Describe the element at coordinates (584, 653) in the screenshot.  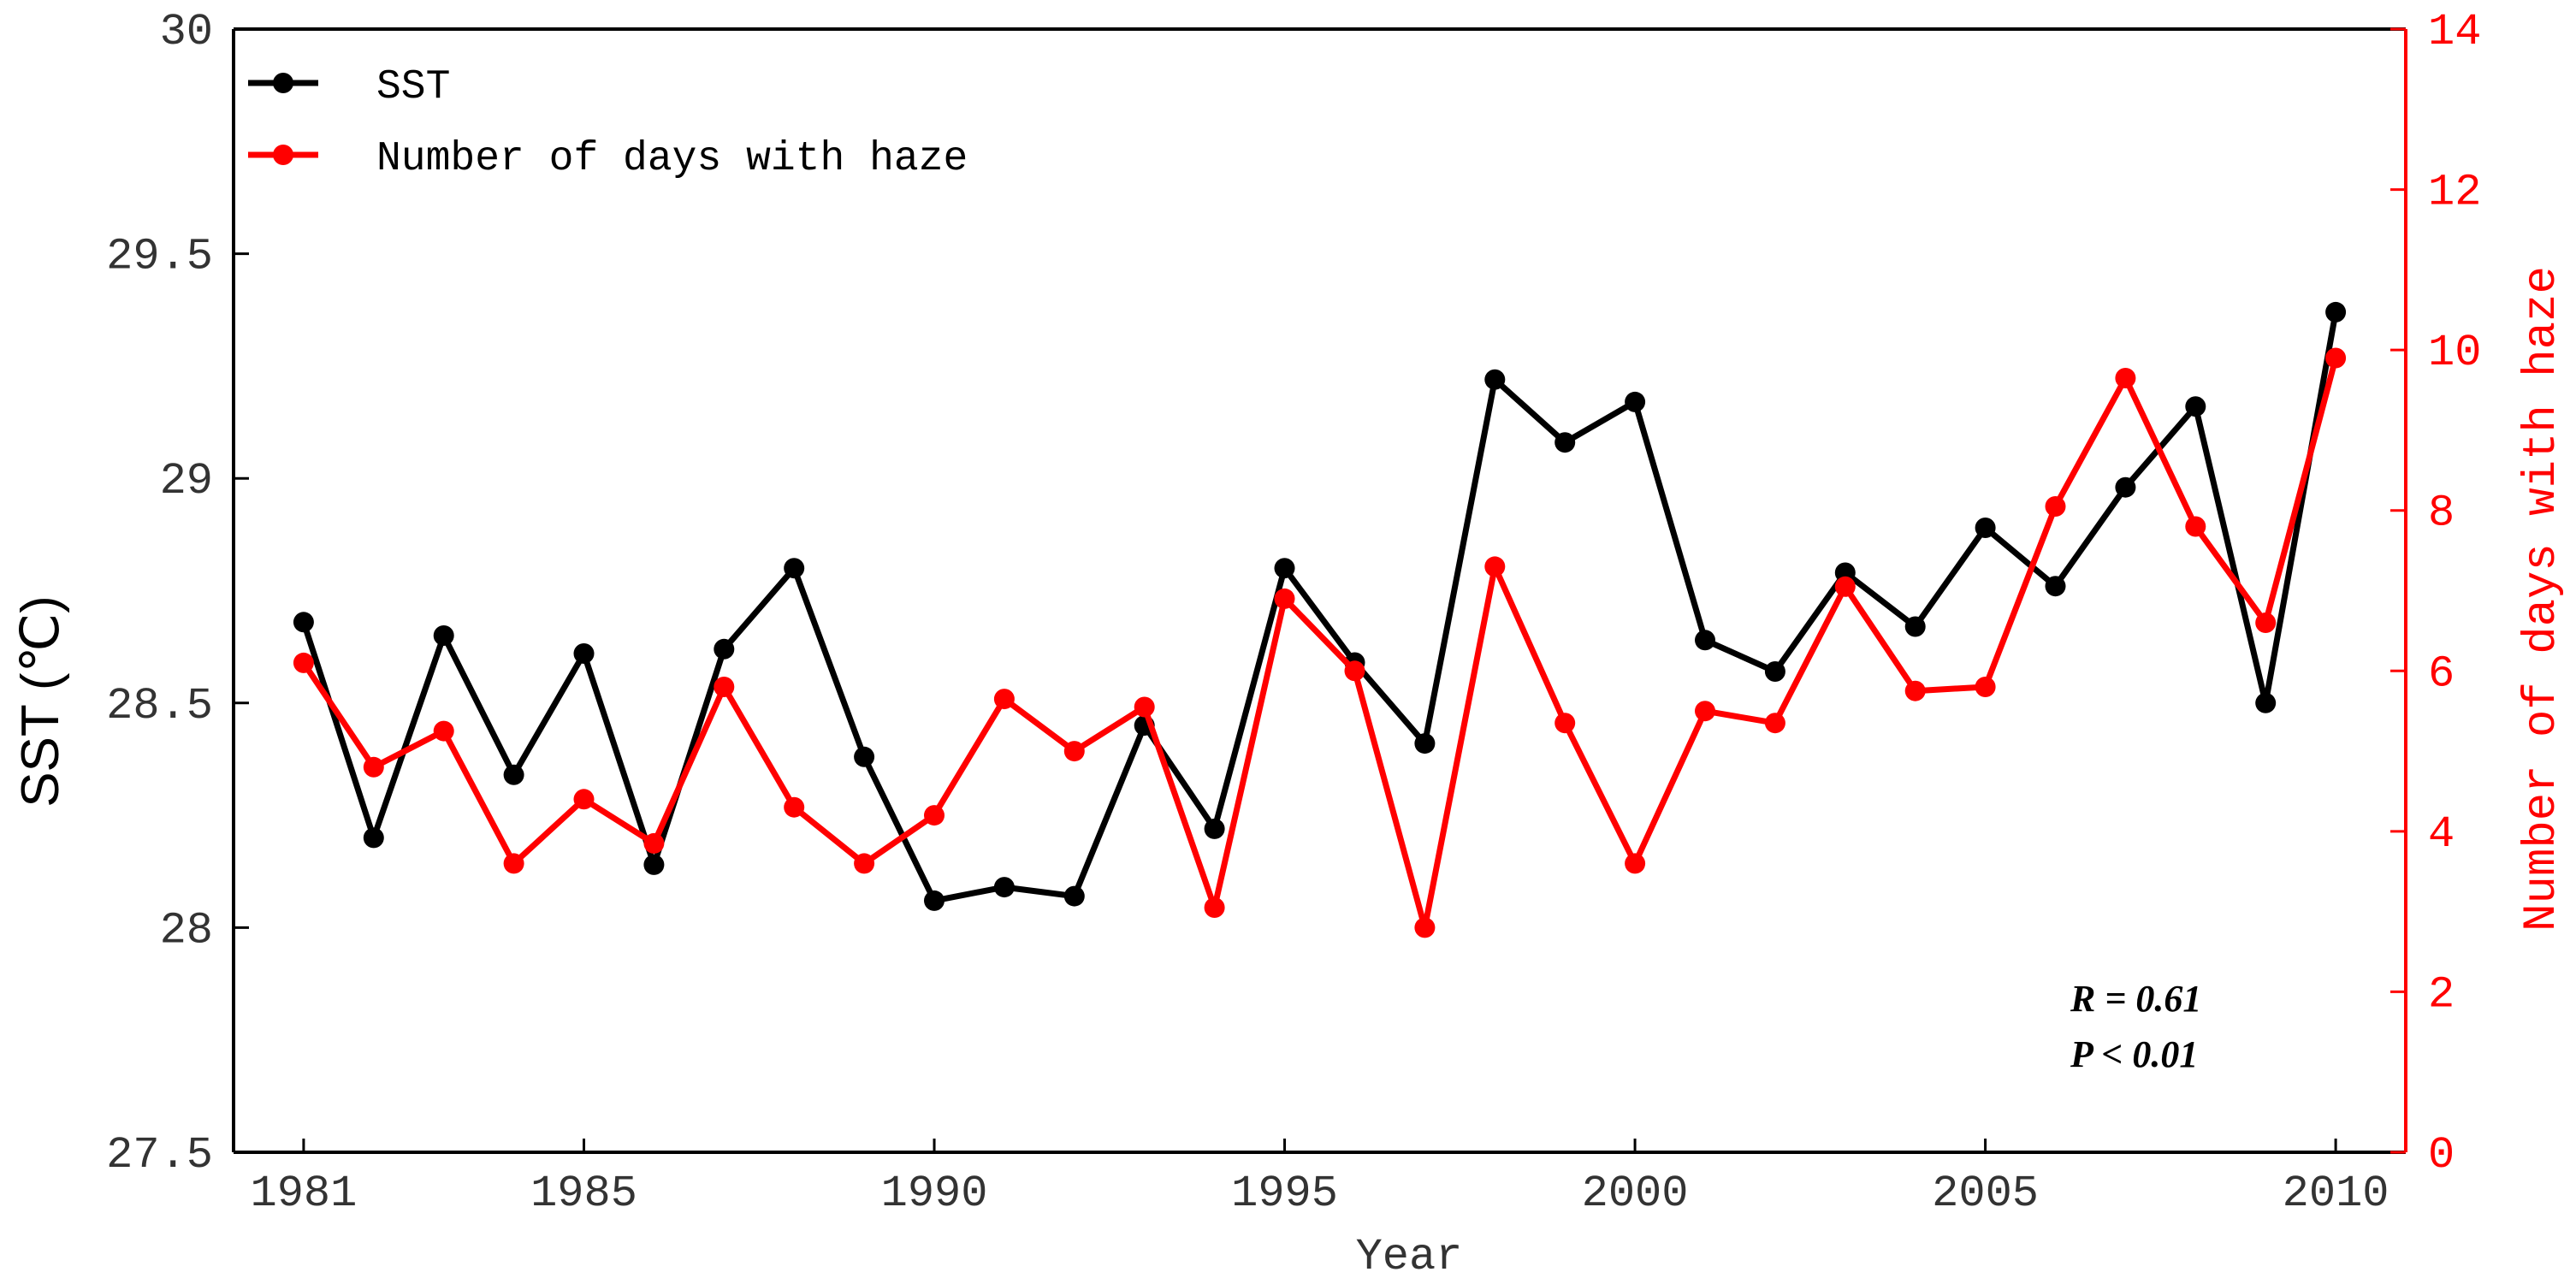
I see `point-sst-1985` at that location.